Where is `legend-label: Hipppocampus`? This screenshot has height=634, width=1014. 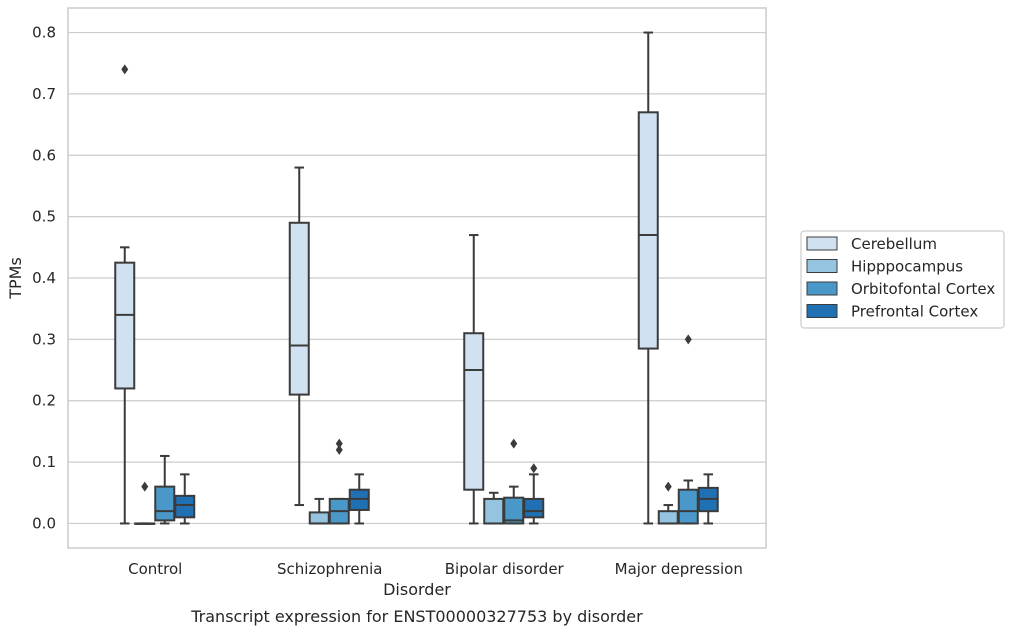
legend-label: Hipppocampus is located at coordinates (907, 267).